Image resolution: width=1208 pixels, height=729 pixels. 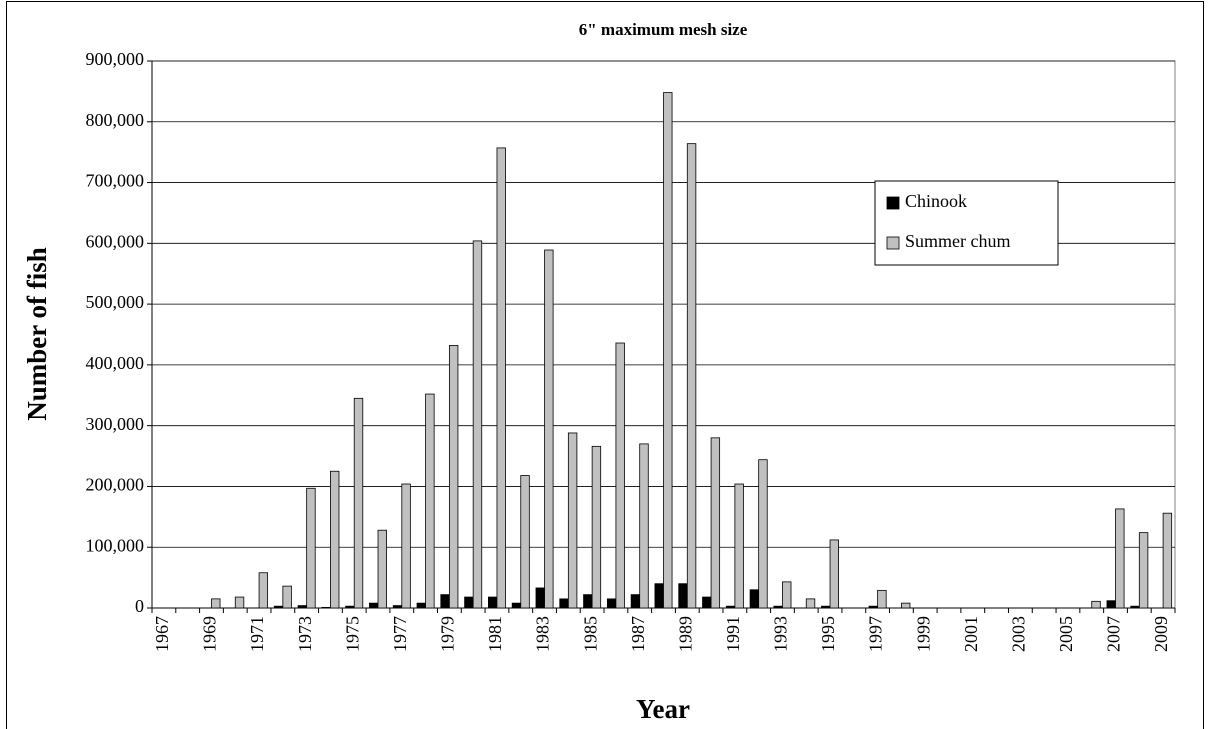 What do you see at coordinates (115, 241) in the screenshot?
I see `y-tick-label: 600,000` at bounding box center [115, 241].